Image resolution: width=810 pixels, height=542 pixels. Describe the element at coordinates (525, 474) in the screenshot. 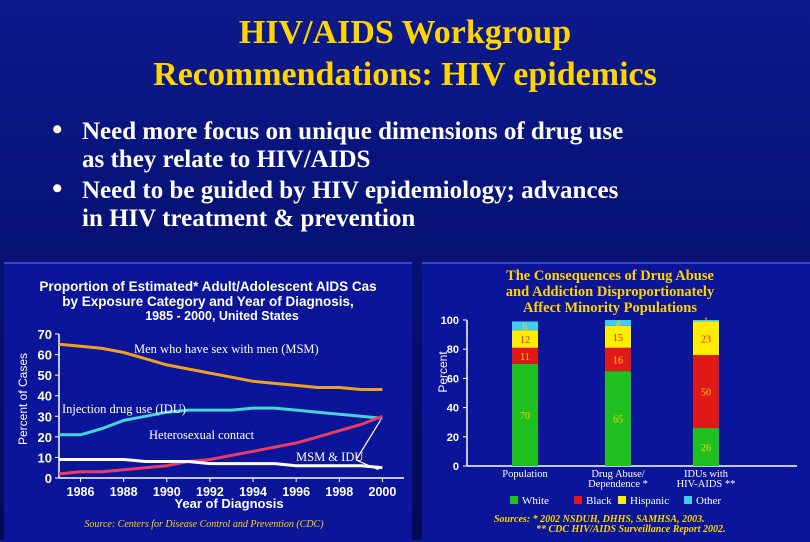

I see `category-label-line-1: Population` at that location.